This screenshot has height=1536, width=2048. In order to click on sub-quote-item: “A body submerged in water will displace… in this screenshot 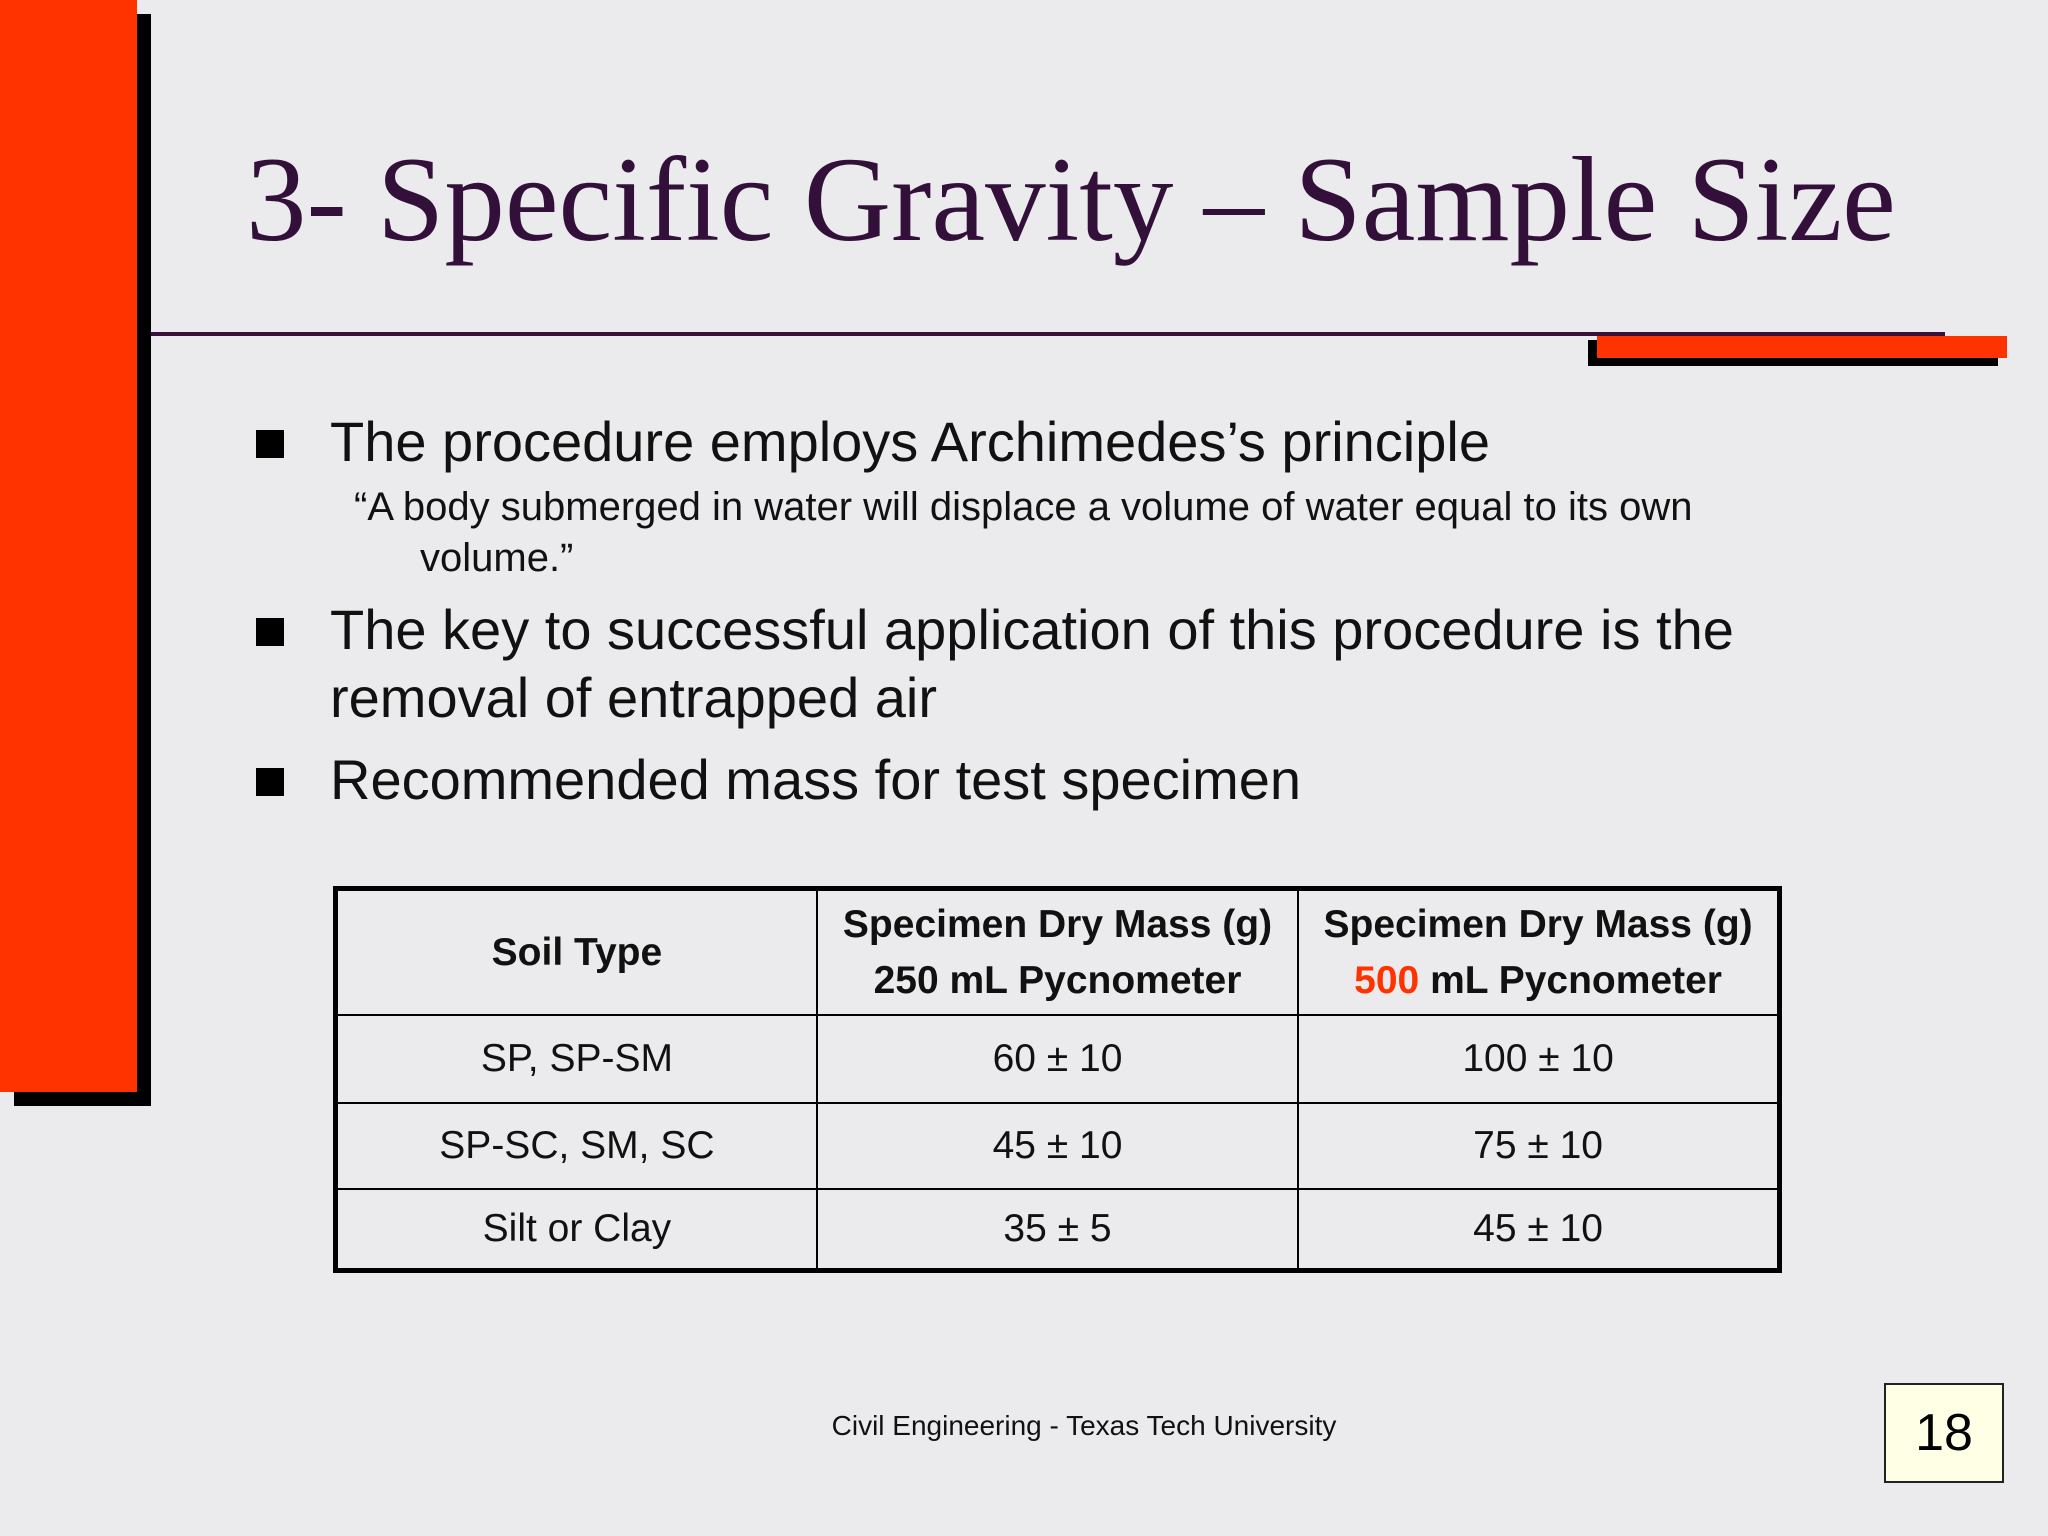, I will do `click(1056, 533)`.